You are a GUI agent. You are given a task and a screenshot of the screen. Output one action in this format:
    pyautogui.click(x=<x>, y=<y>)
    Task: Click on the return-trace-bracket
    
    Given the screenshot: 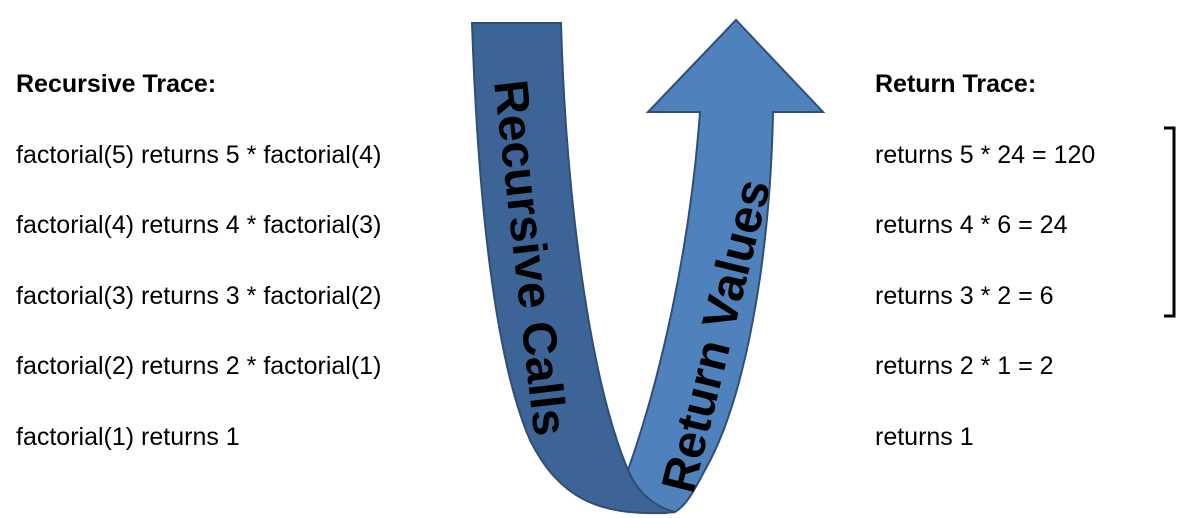 What is the action you would take?
    pyautogui.click(x=1170, y=222)
    